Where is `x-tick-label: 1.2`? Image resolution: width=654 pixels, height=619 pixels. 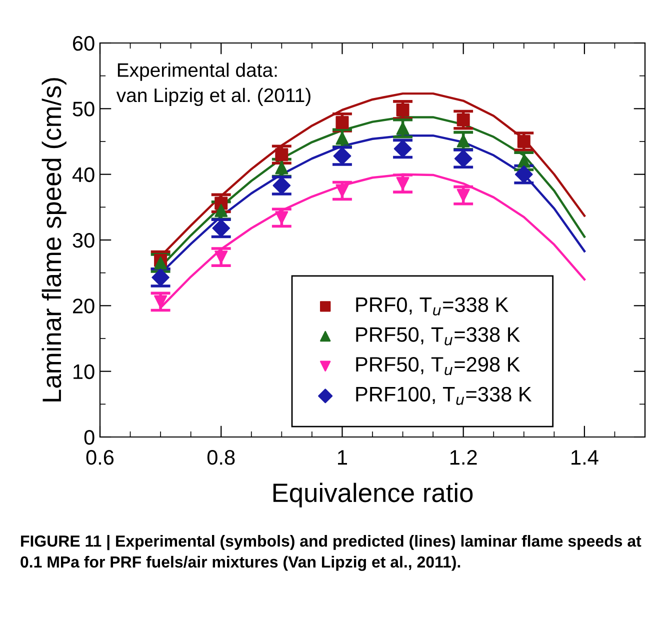 x-tick-label: 1.2 is located at coordinates (463, 457).